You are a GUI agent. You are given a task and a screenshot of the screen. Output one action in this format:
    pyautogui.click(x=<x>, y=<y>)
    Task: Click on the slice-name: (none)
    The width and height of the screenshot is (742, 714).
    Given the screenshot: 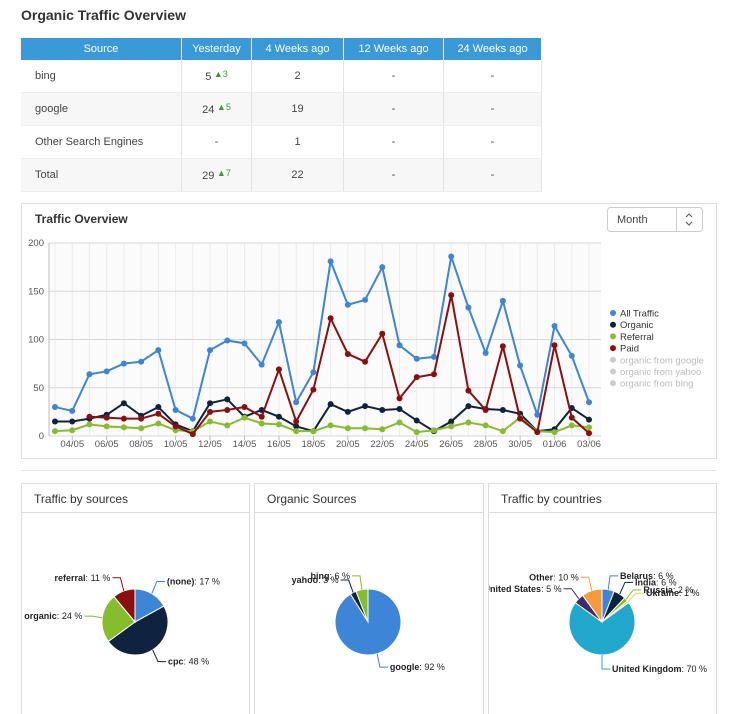 What is the action you would take?
    pyautogui.click(x=181, y=582)
    